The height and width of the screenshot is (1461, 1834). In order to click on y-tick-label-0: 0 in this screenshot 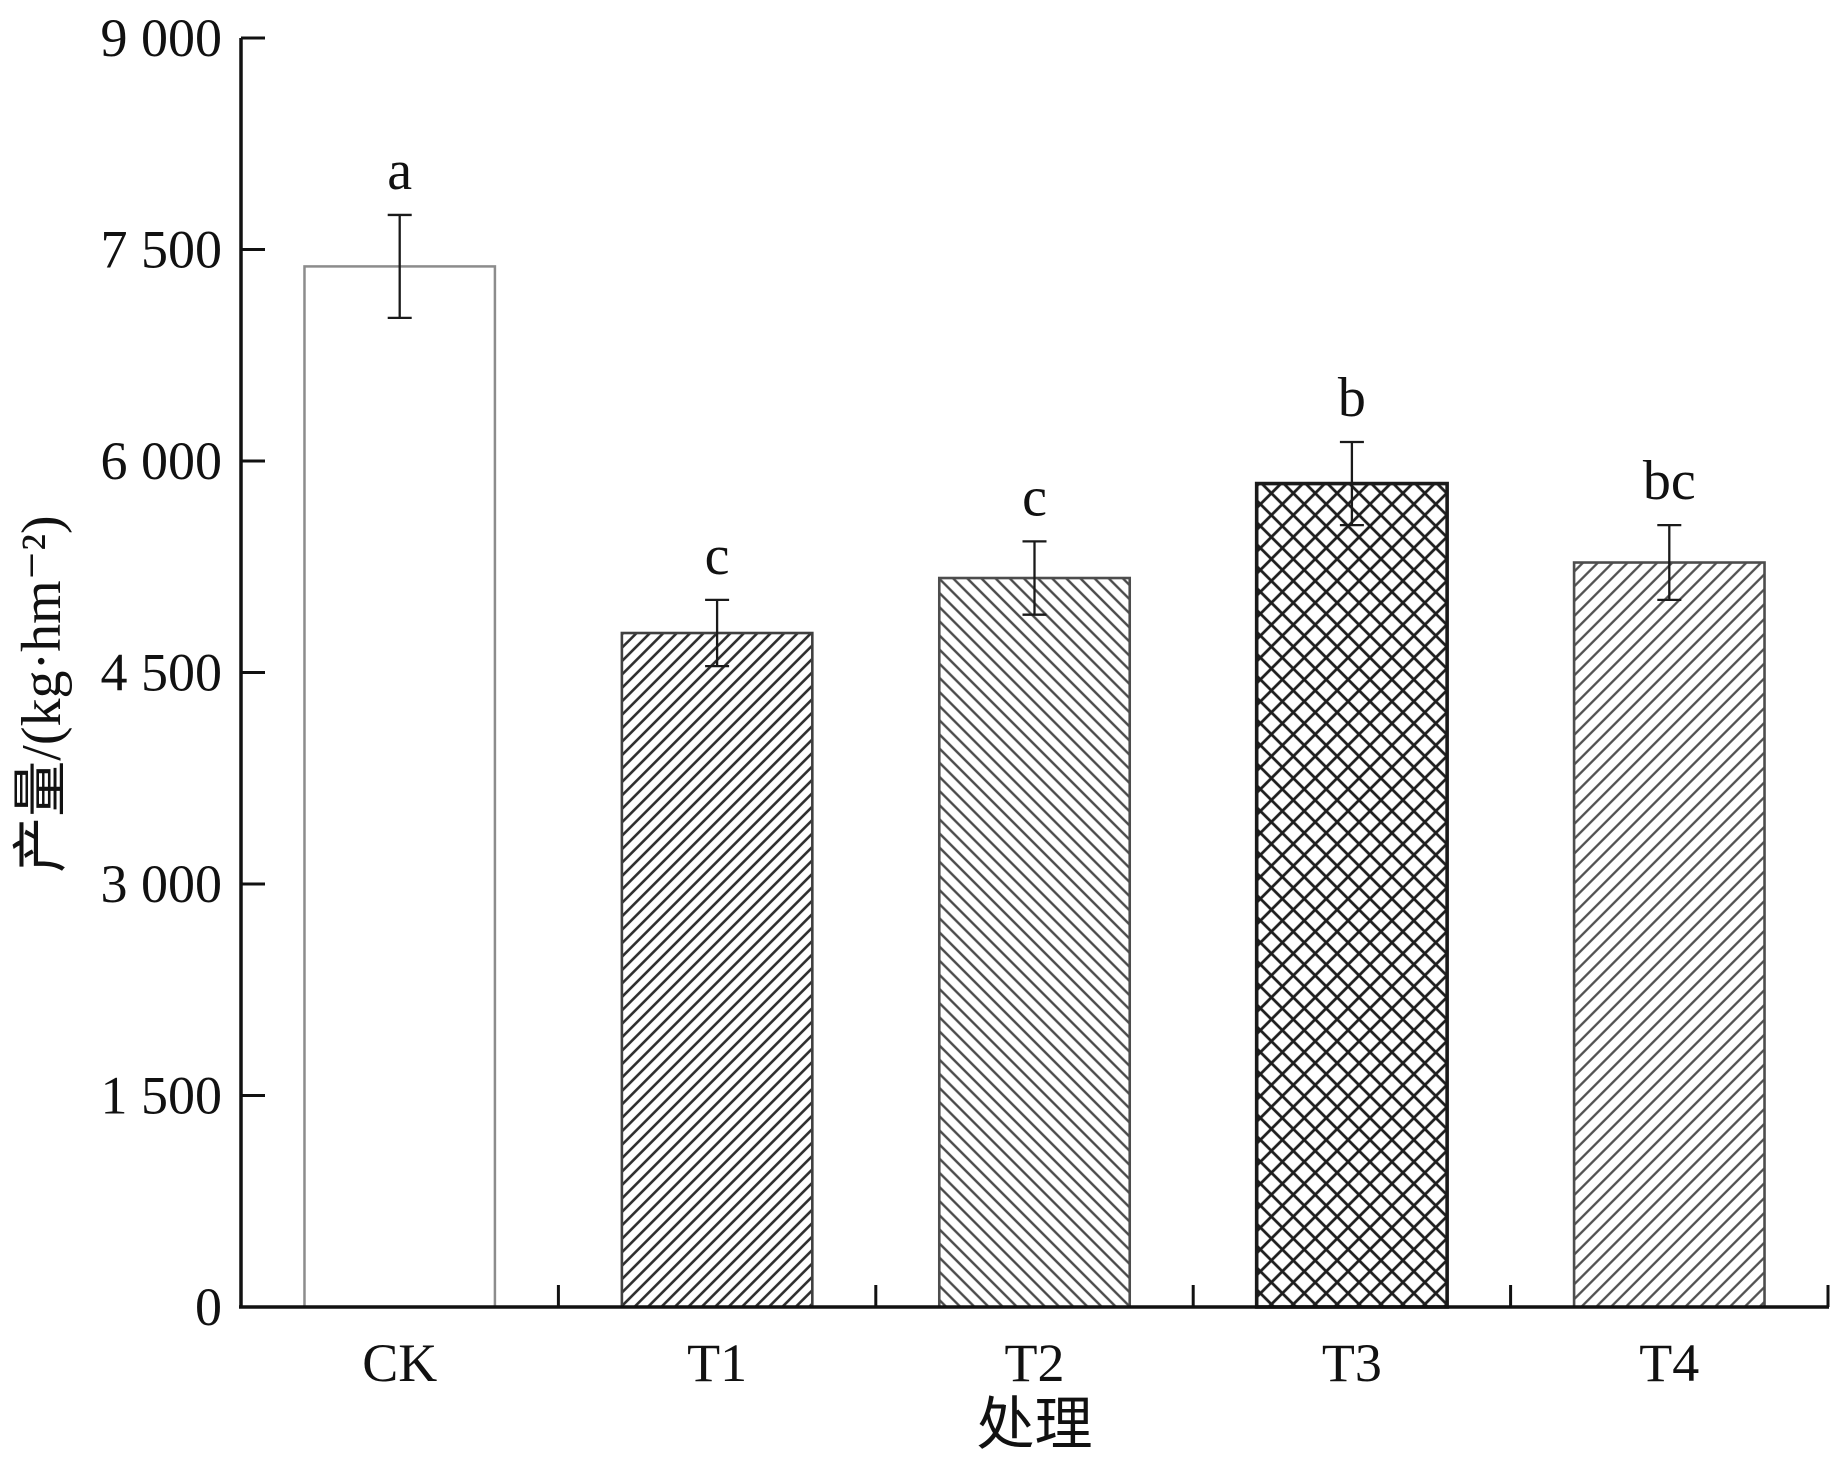, I will do `click(208, 1307)`.